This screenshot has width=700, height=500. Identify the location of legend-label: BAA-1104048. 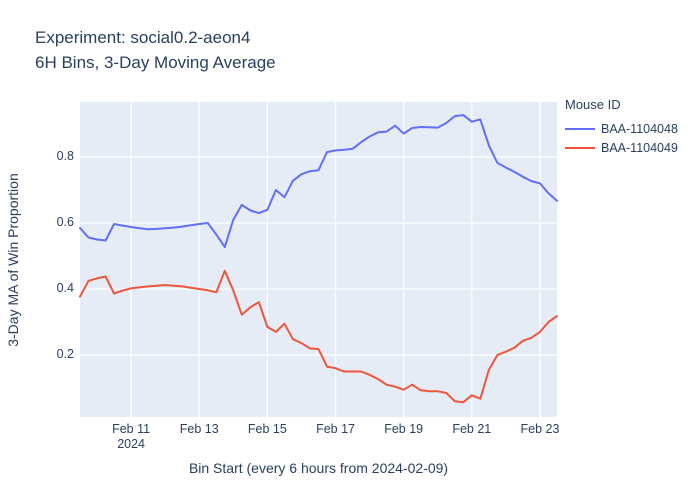
(639, 128).